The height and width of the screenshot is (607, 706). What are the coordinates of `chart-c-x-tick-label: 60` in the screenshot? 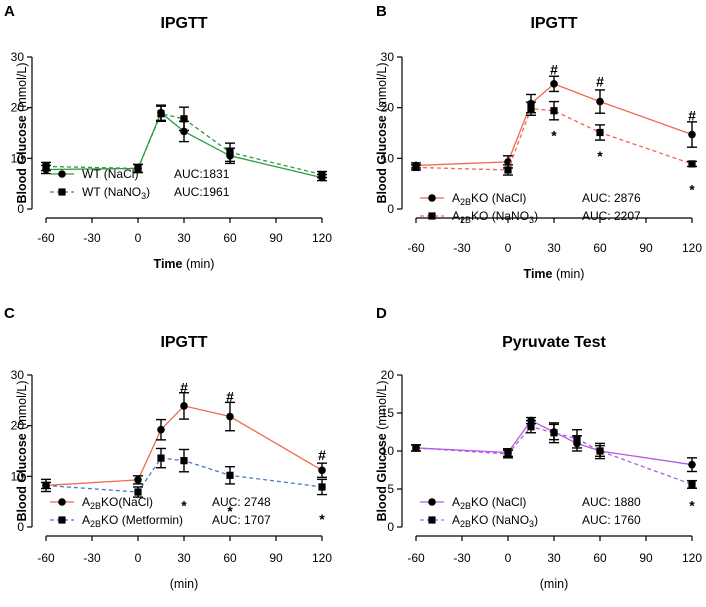 It's located at (230, 558).